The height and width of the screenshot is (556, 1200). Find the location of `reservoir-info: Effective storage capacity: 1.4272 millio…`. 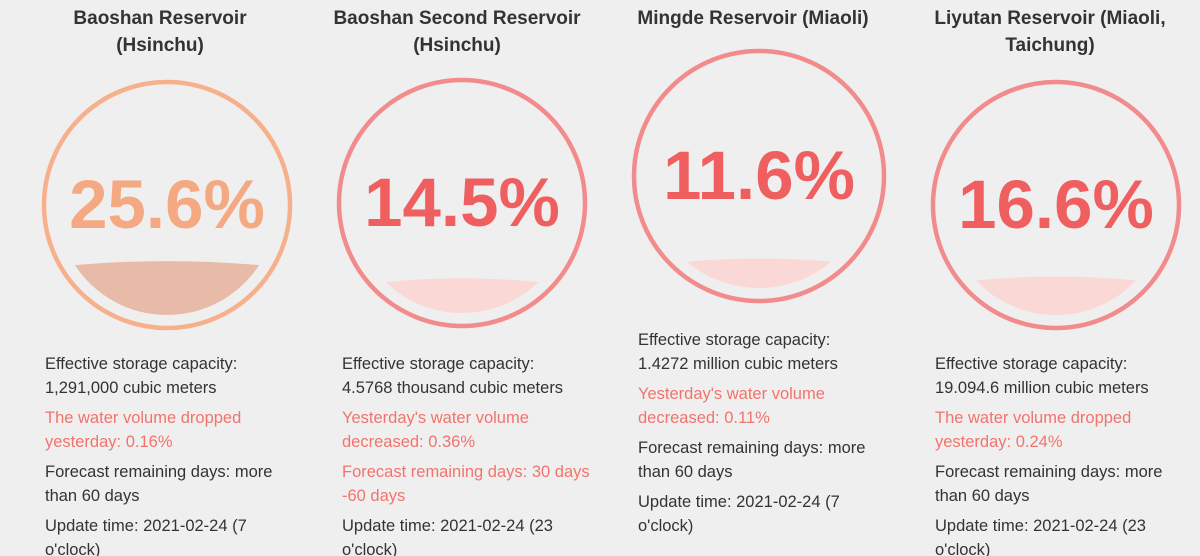

reservoir-info: Effective storage capacity: 1.4272 millio… is located at coordinates (768, 436).